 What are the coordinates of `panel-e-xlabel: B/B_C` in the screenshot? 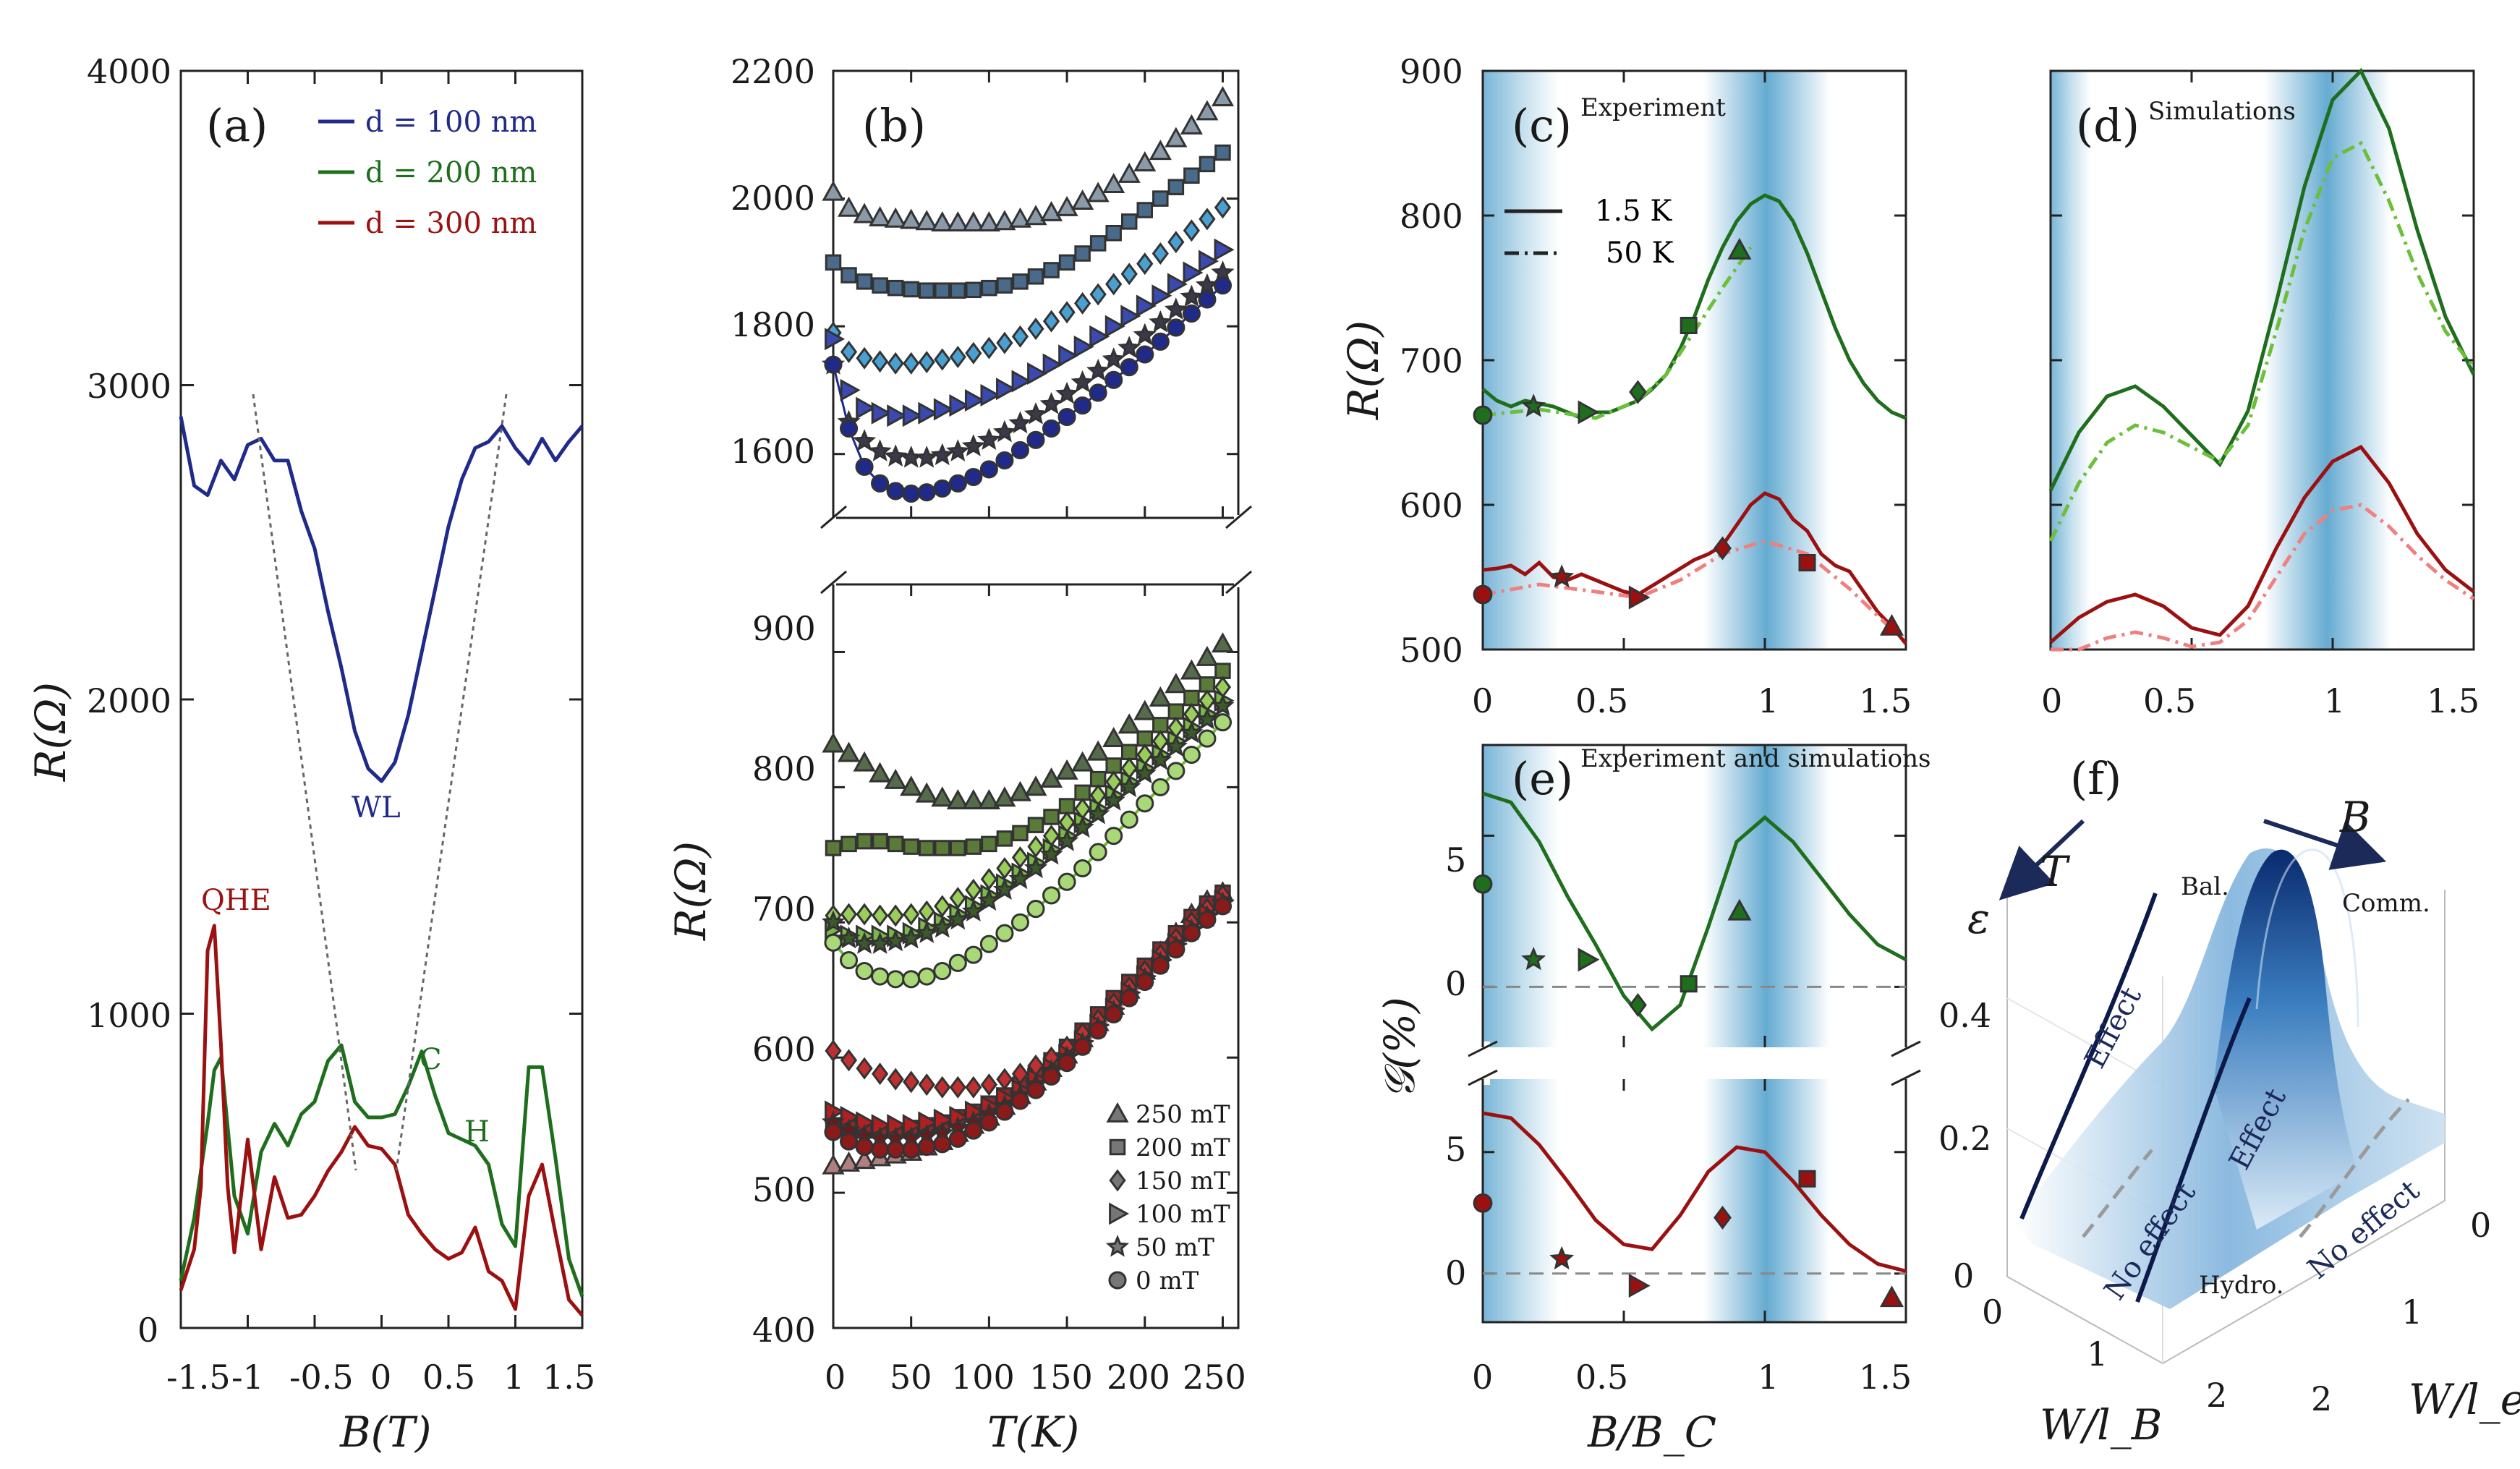 It's located at (1651, 1432).